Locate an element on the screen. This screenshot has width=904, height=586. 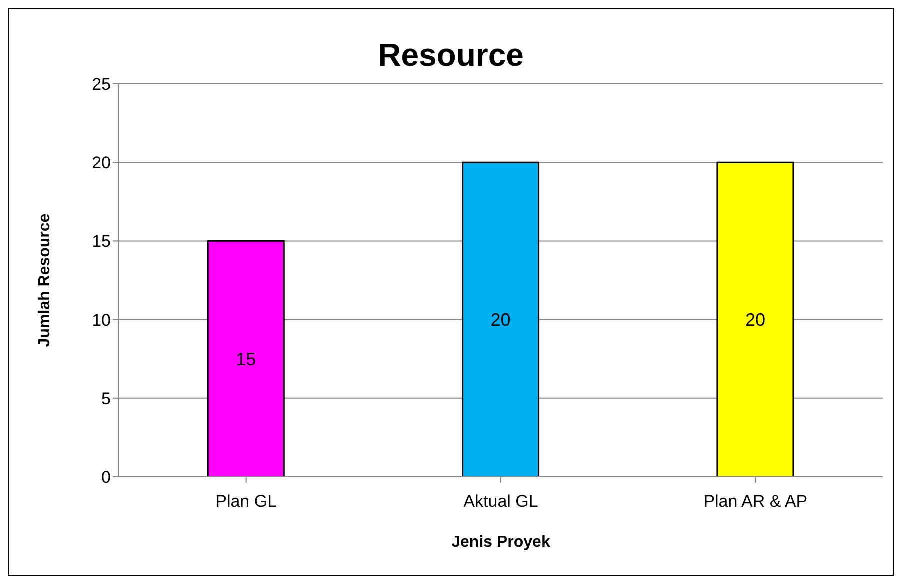
data-label: 15 is located at coordinates (246, 359).